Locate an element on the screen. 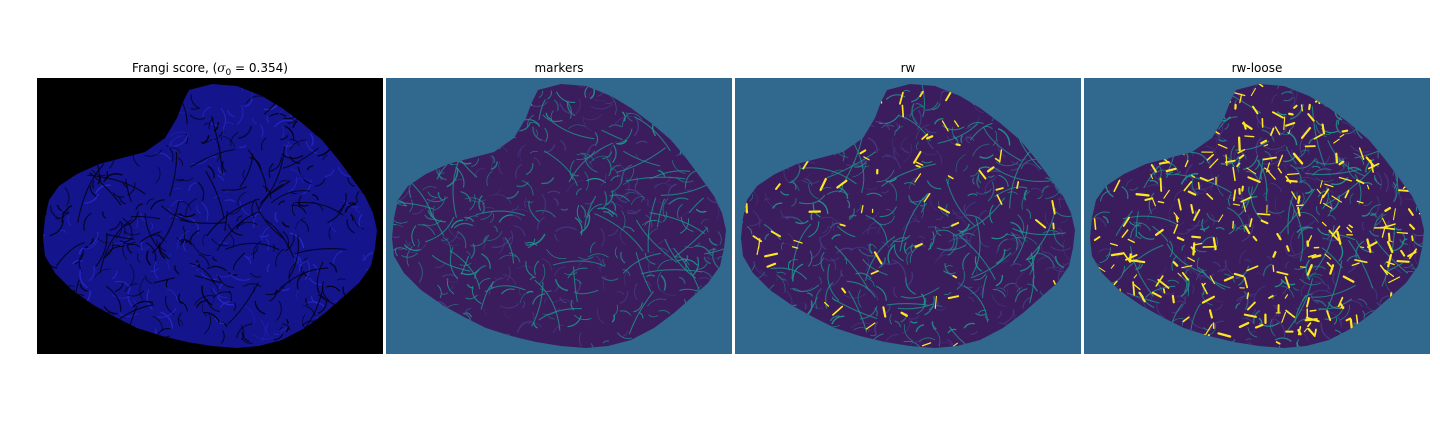  panel-title-frangi: Frangi score, (σ0 = 0.354) is located at coordinates (210, 70).